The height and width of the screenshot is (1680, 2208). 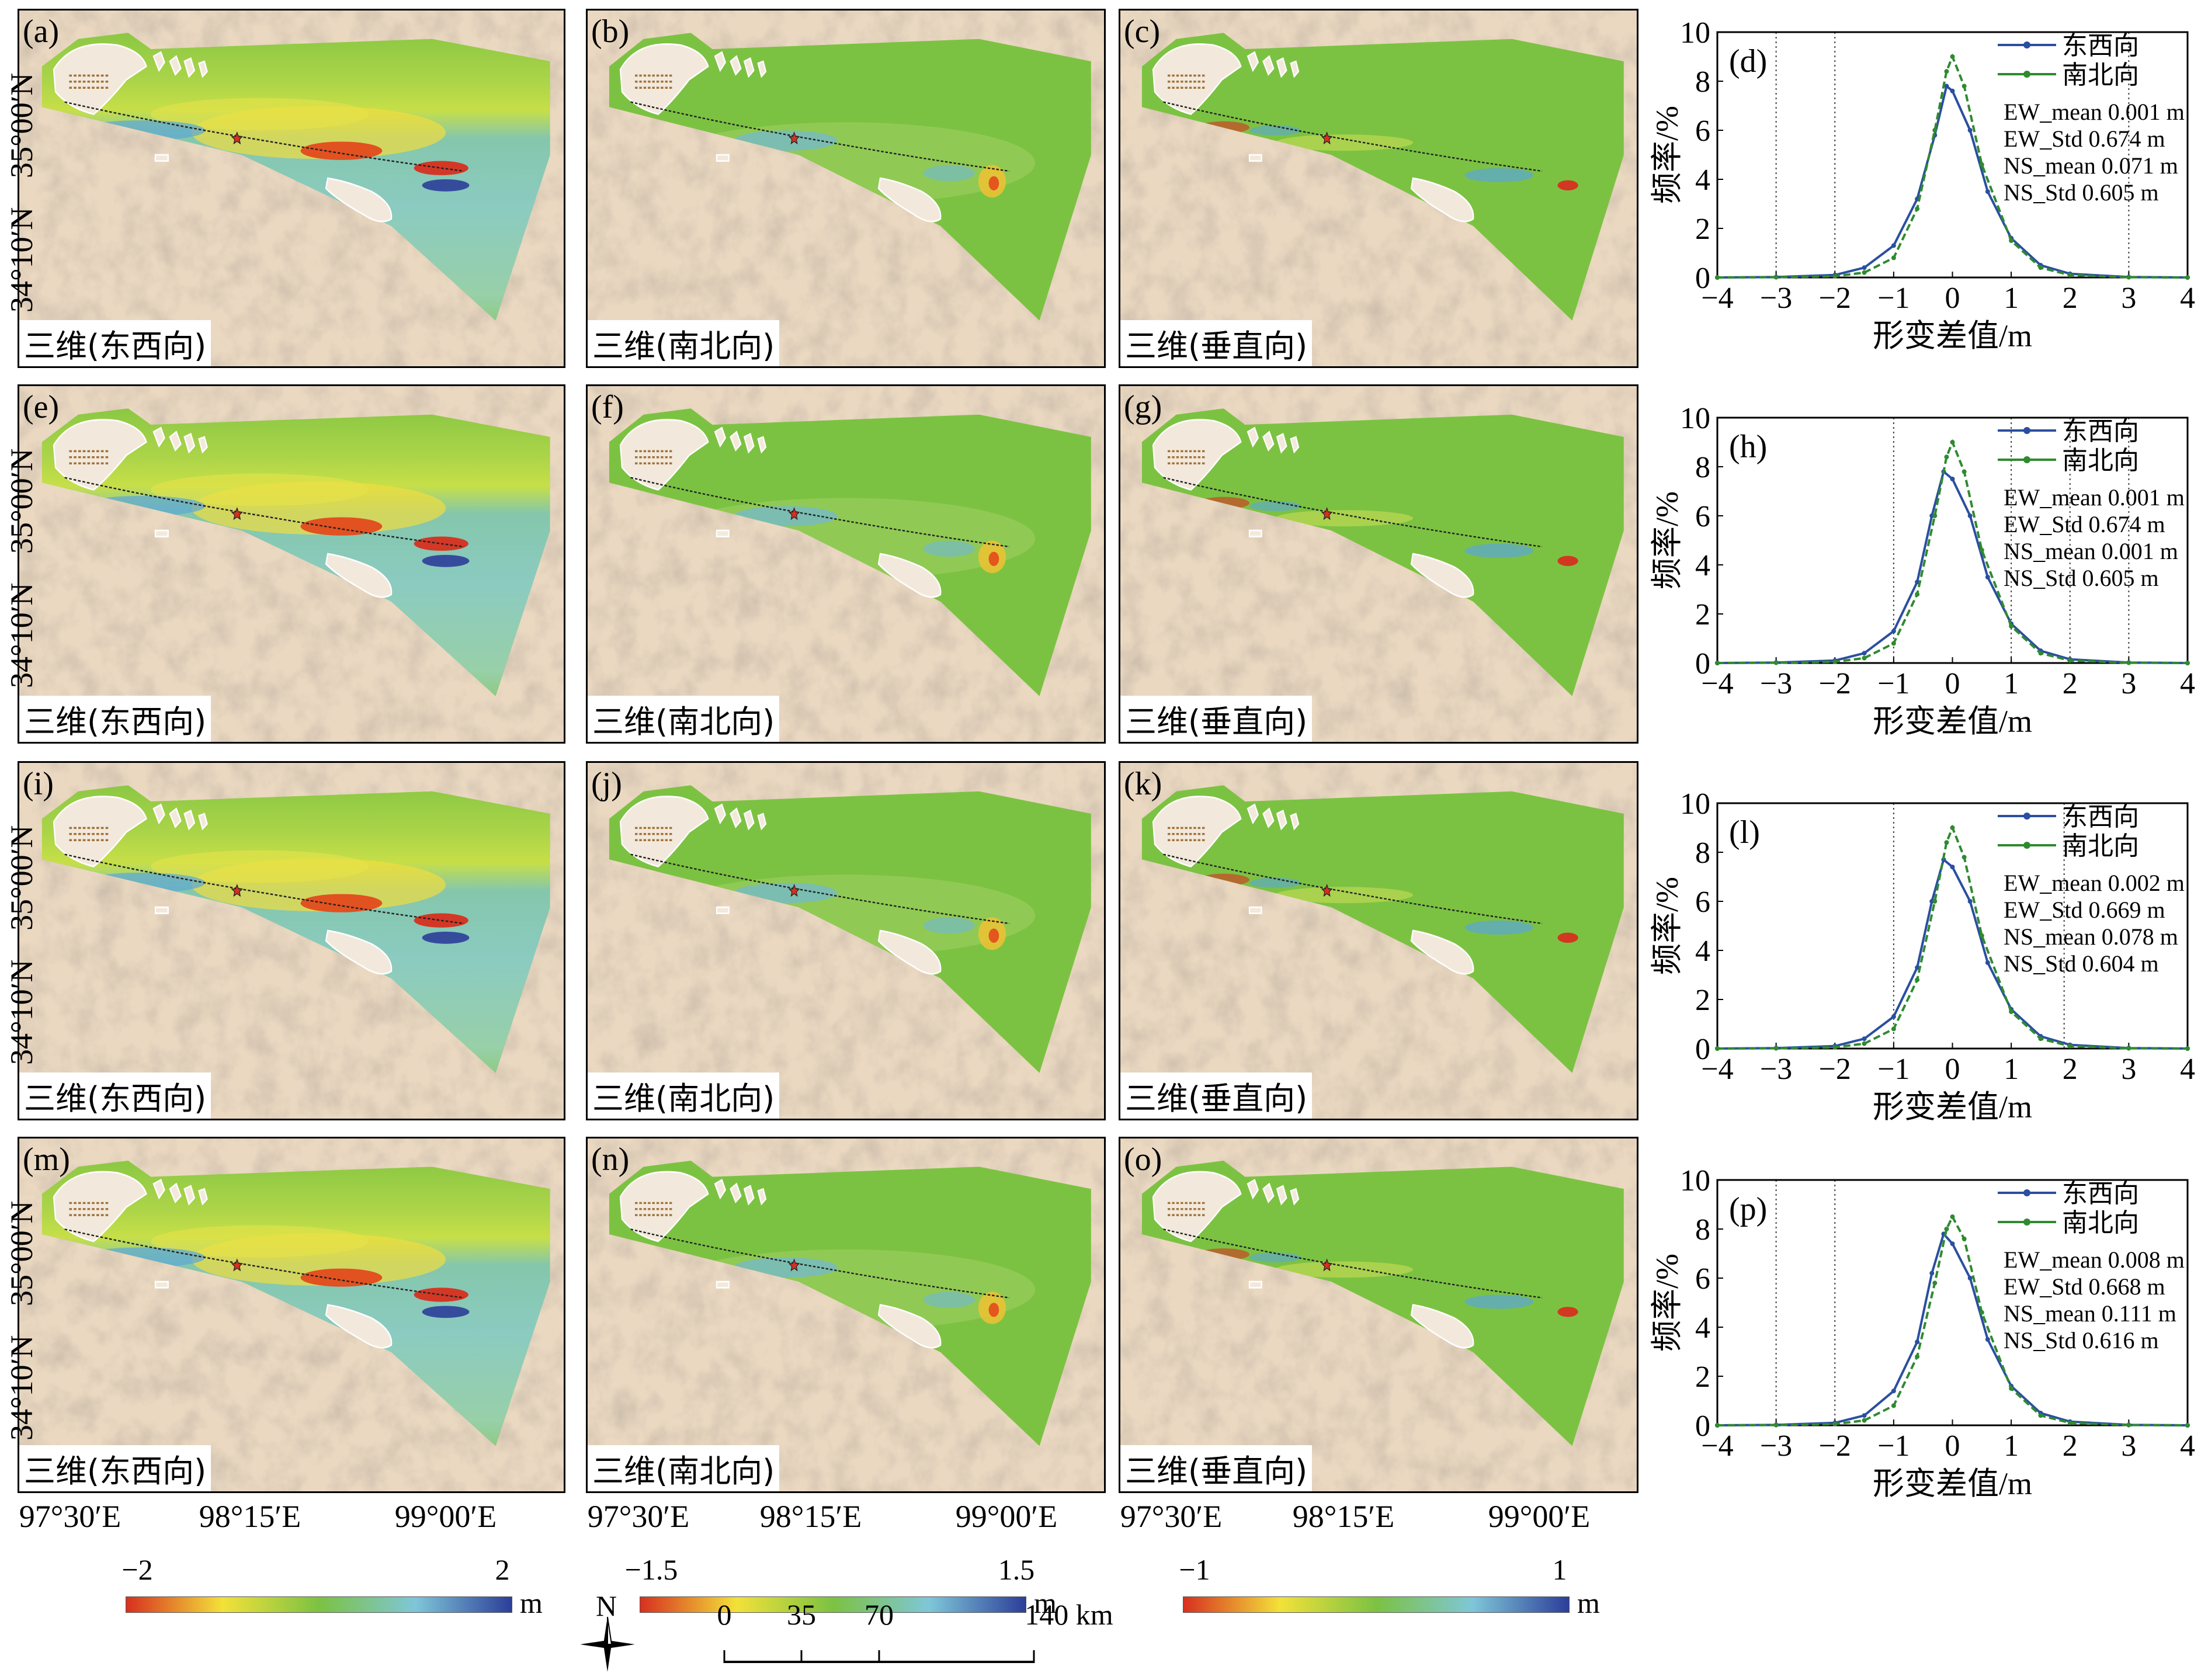 I want to click on colorbar, so click(x=1376, y=1604).